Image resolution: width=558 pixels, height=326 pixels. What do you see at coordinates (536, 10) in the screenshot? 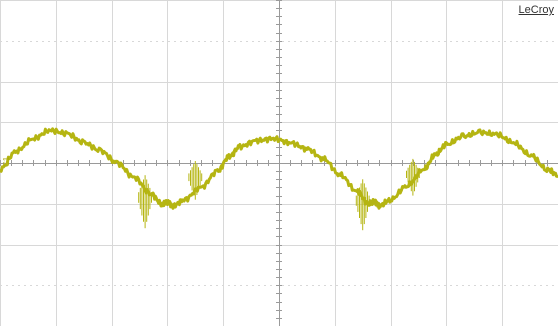
I see `brand-logo: LeCroy` at bounding box center [536, 10].